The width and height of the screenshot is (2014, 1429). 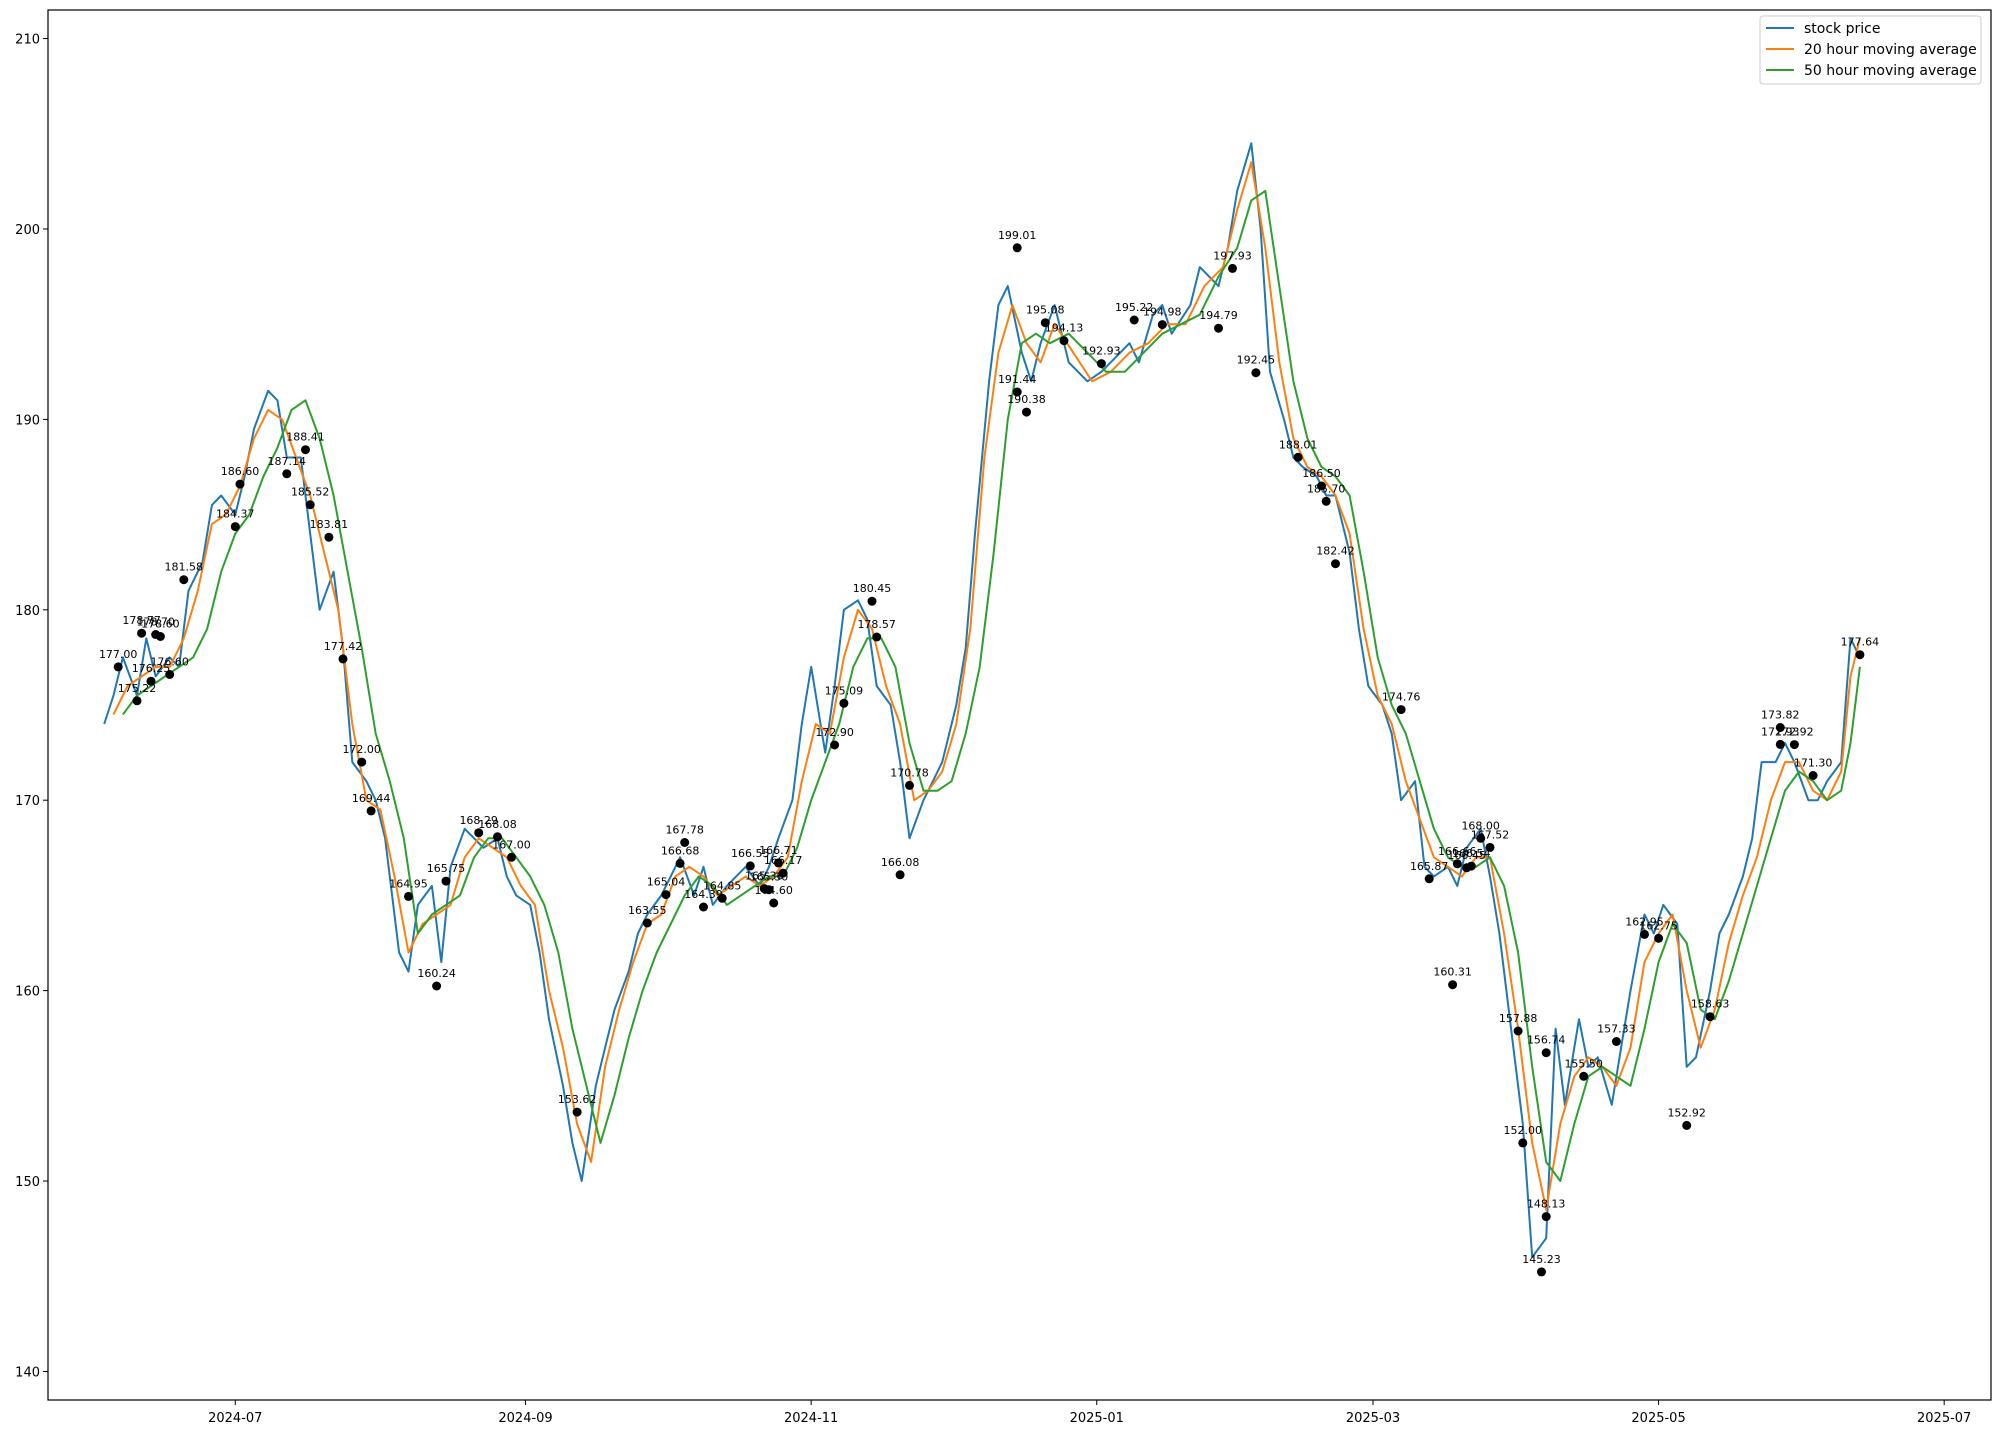 What do you see at coordinates (647, 910) in the screenshot?
I see `marker-label: 163.55` at bounding box center [647, 910].